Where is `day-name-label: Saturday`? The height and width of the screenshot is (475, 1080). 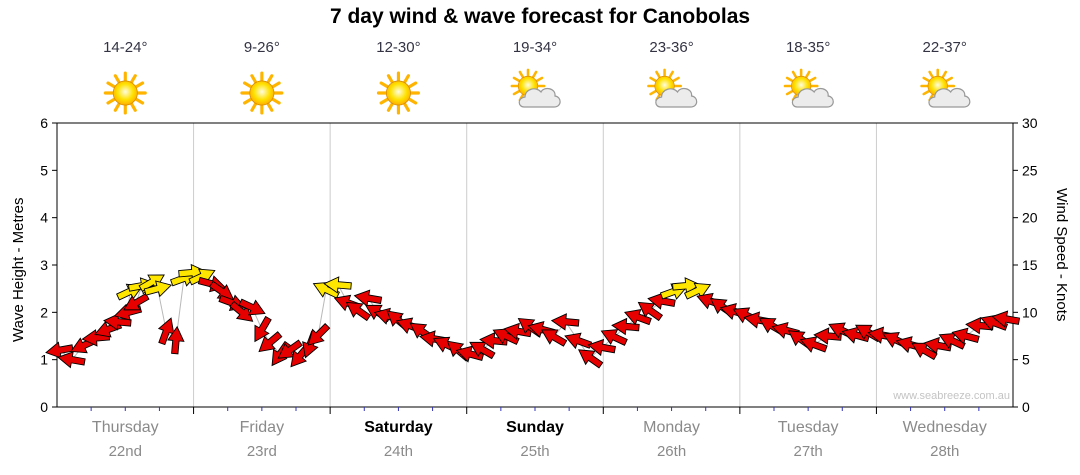 day-name-label: Saturday is located at coordinates (398, 427).